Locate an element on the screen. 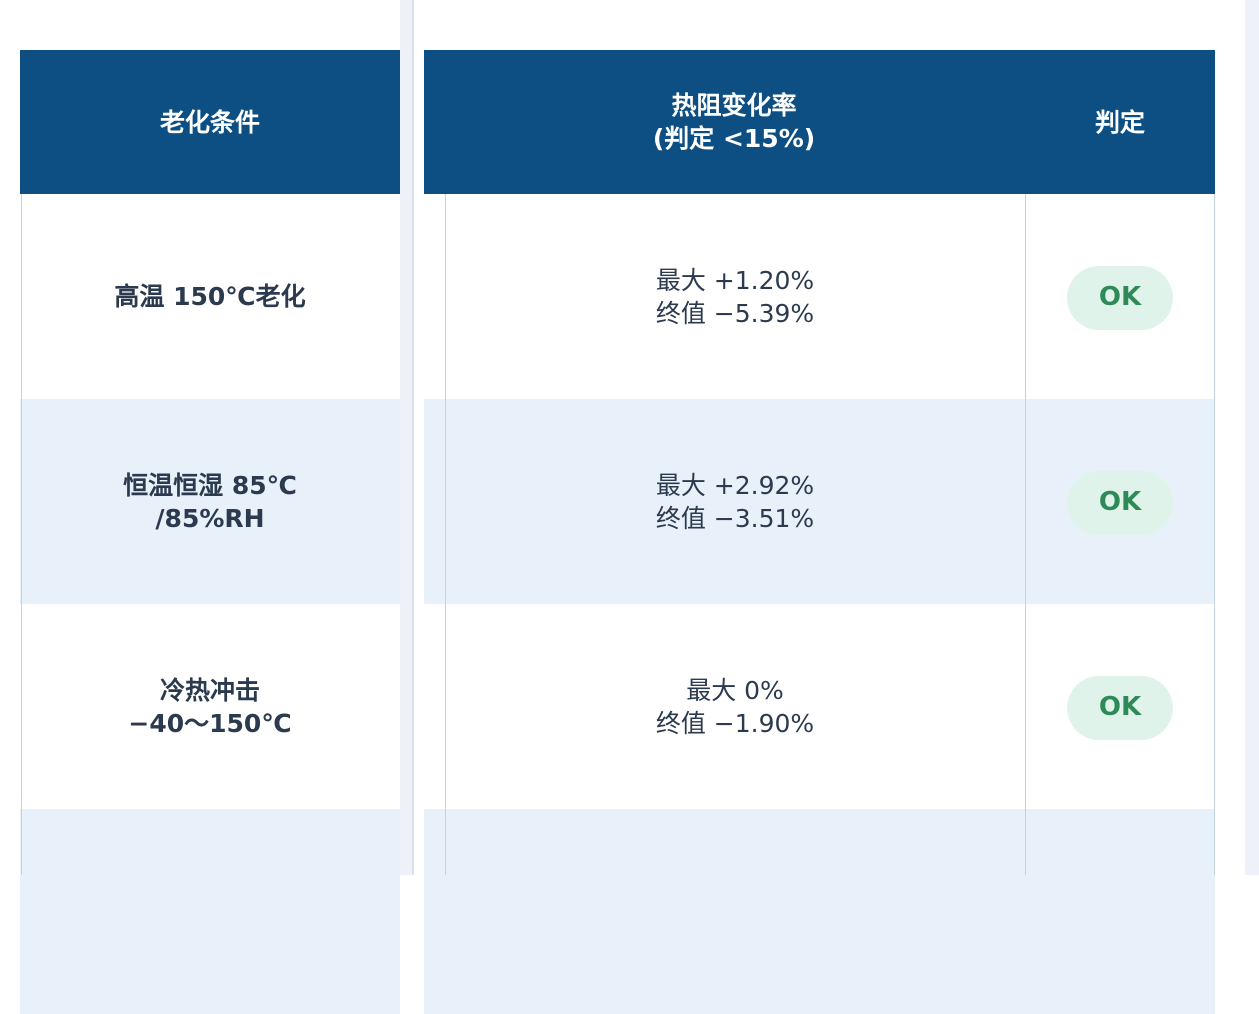 Image resolution: width=1259 pixels, height=1014 pixels. header-cell: 老化条件 is located at coordinates (210, 122).